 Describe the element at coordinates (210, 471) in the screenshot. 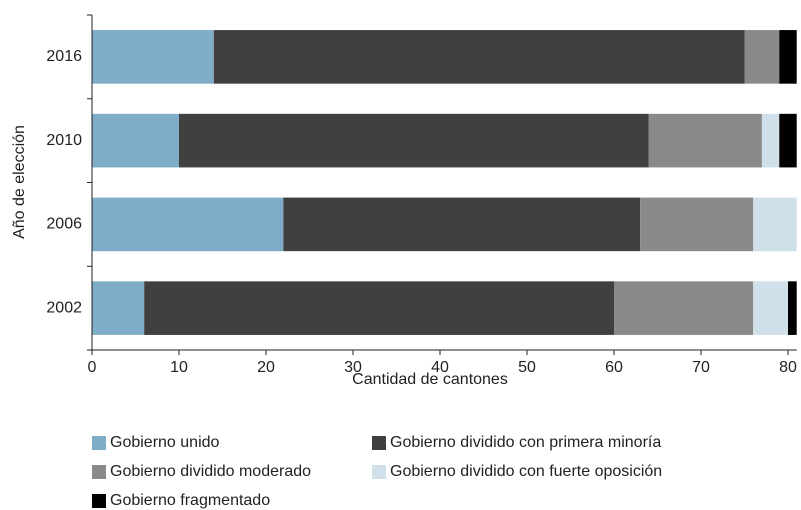

I see `legend-label: Gobierno dividido moderado` at that location.